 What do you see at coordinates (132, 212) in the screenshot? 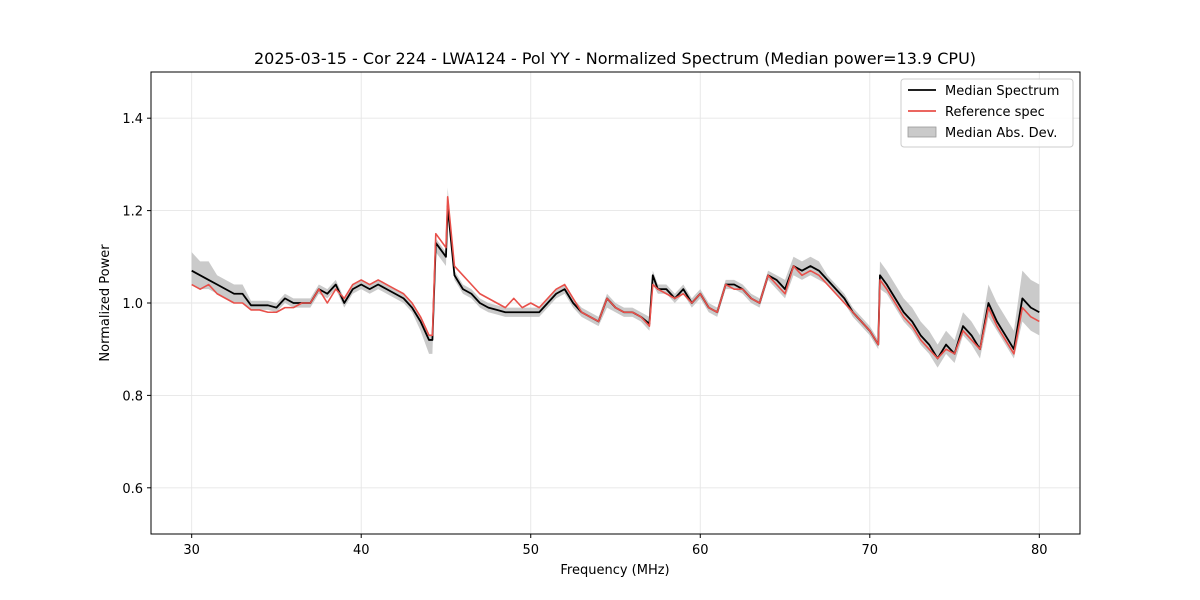
I see `y-tick-label: 1.2` at bounding box center [132, 212].